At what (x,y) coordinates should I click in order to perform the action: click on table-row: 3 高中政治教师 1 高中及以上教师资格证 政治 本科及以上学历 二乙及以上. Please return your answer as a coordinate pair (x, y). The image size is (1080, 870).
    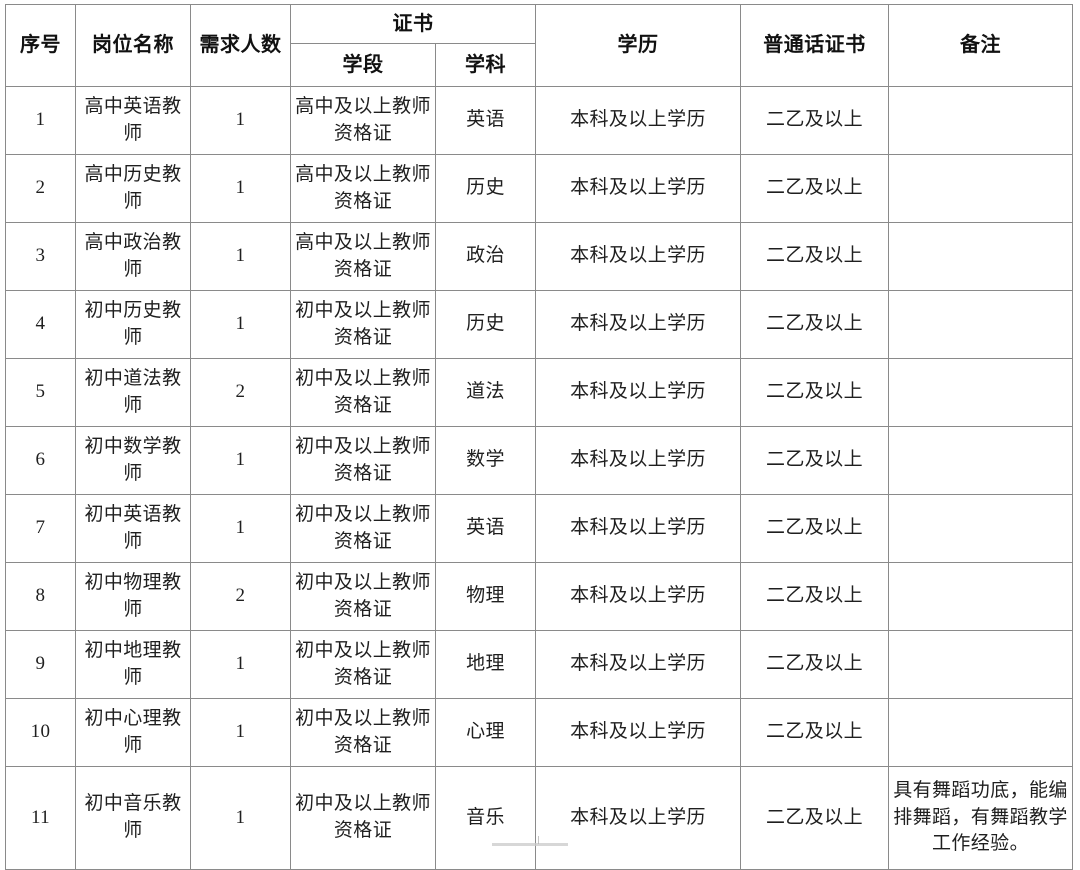
    Looking at the image, I should click on (539, 256).